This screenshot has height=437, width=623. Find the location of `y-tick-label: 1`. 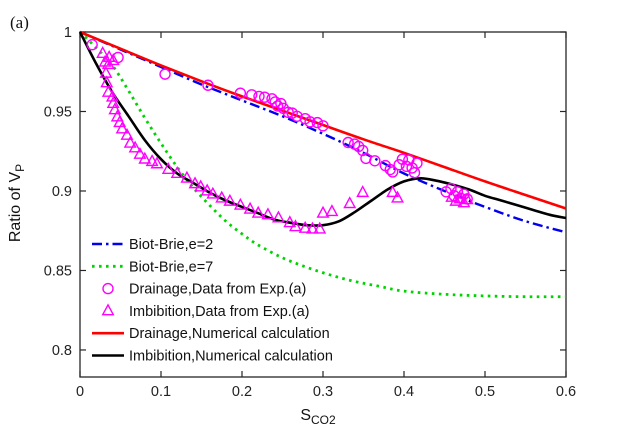

y-tick-label: 1 is located at coordinates (68, 33).